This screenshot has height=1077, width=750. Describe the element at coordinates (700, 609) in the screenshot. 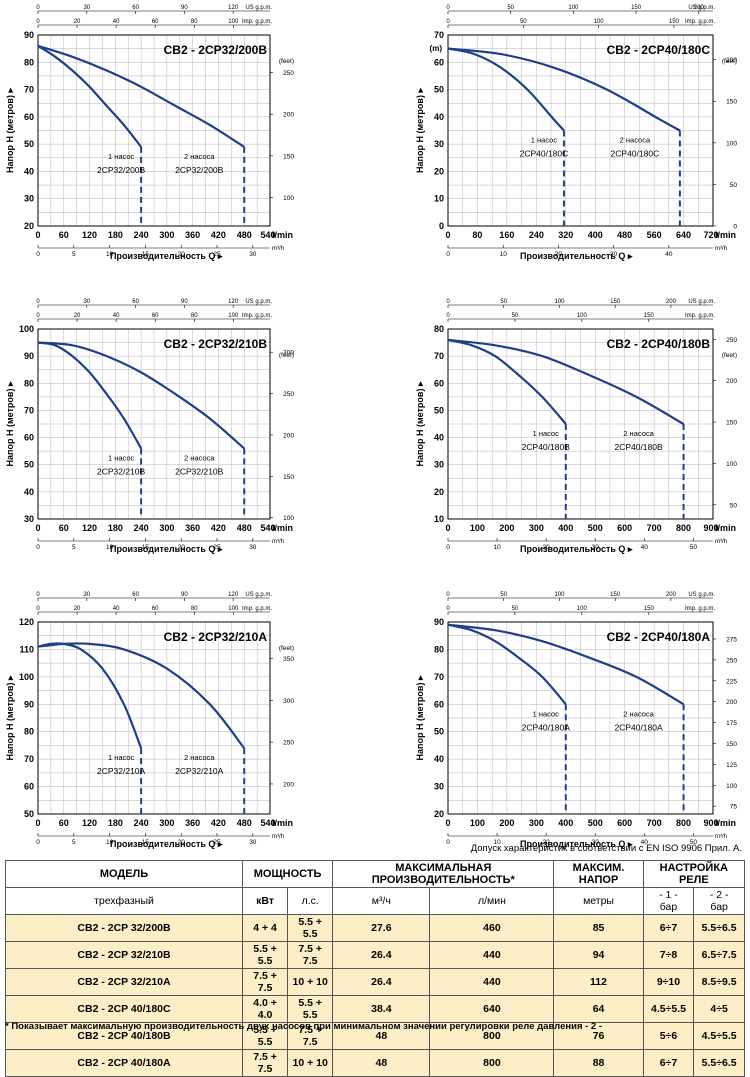

I see `imp-gpm-label: Imp. g.p.m.` at that location.